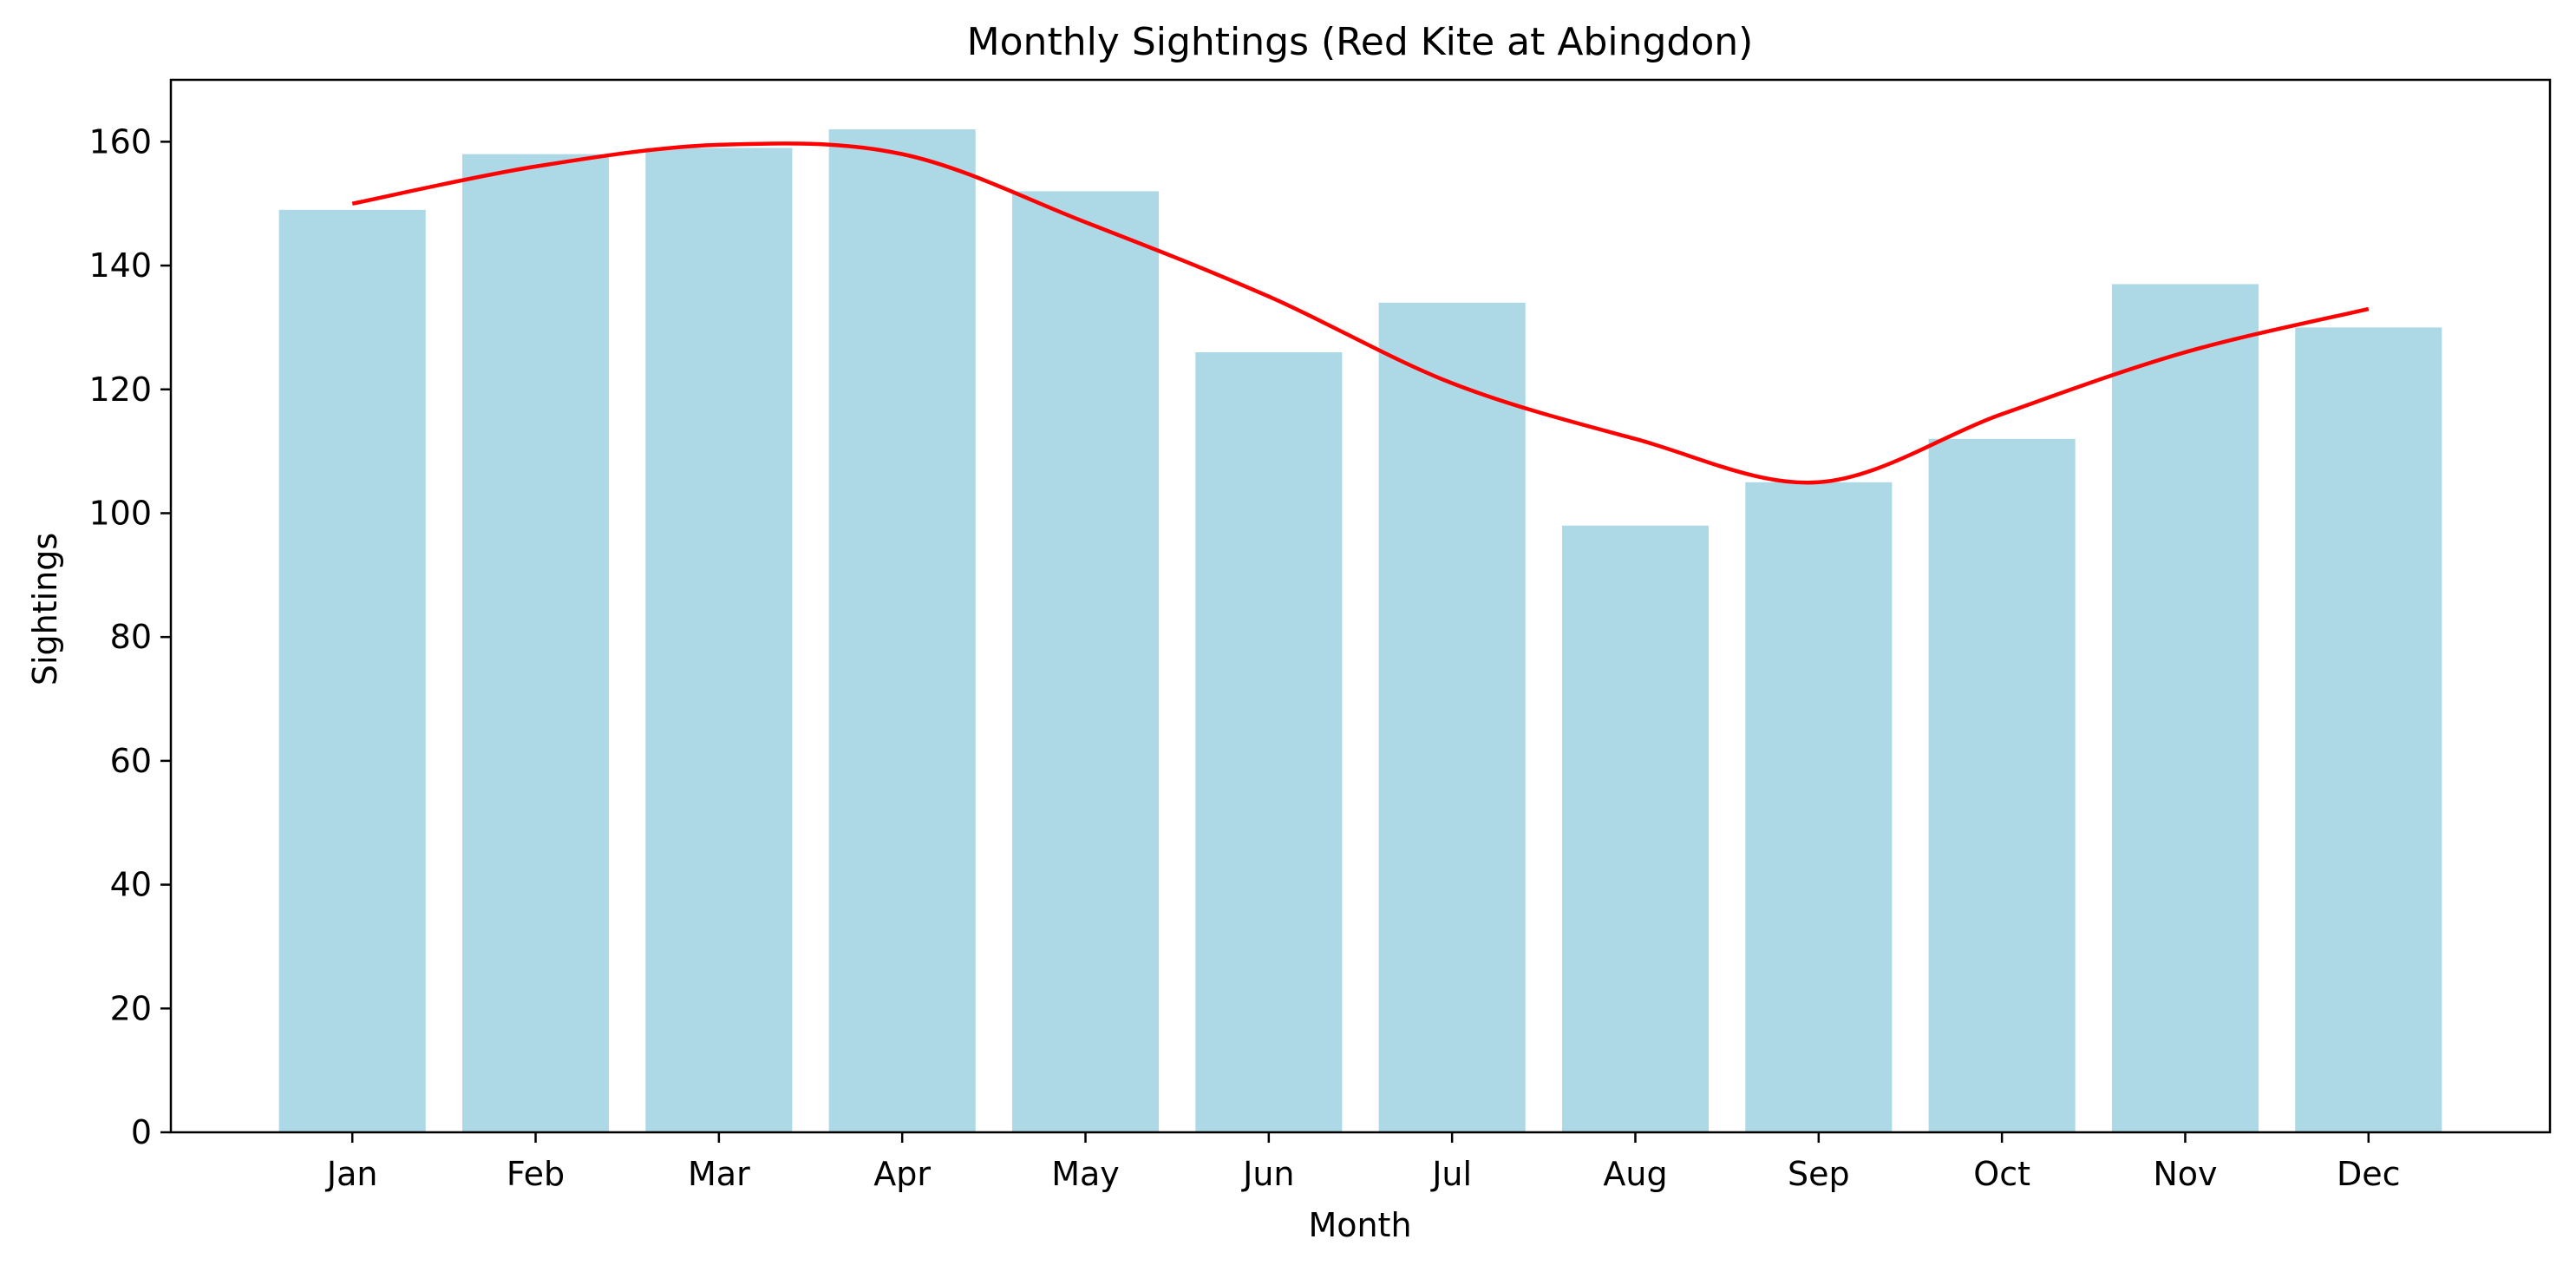 This screenshot has height=1272, width=2576. I want to click on y-tick-label: 100, so click(120, 513).